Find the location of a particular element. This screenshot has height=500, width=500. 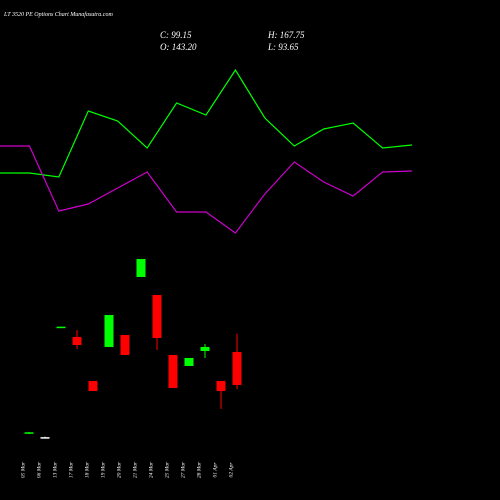

x-tick-label: 17 Mar is located at coordinates (71, 469).